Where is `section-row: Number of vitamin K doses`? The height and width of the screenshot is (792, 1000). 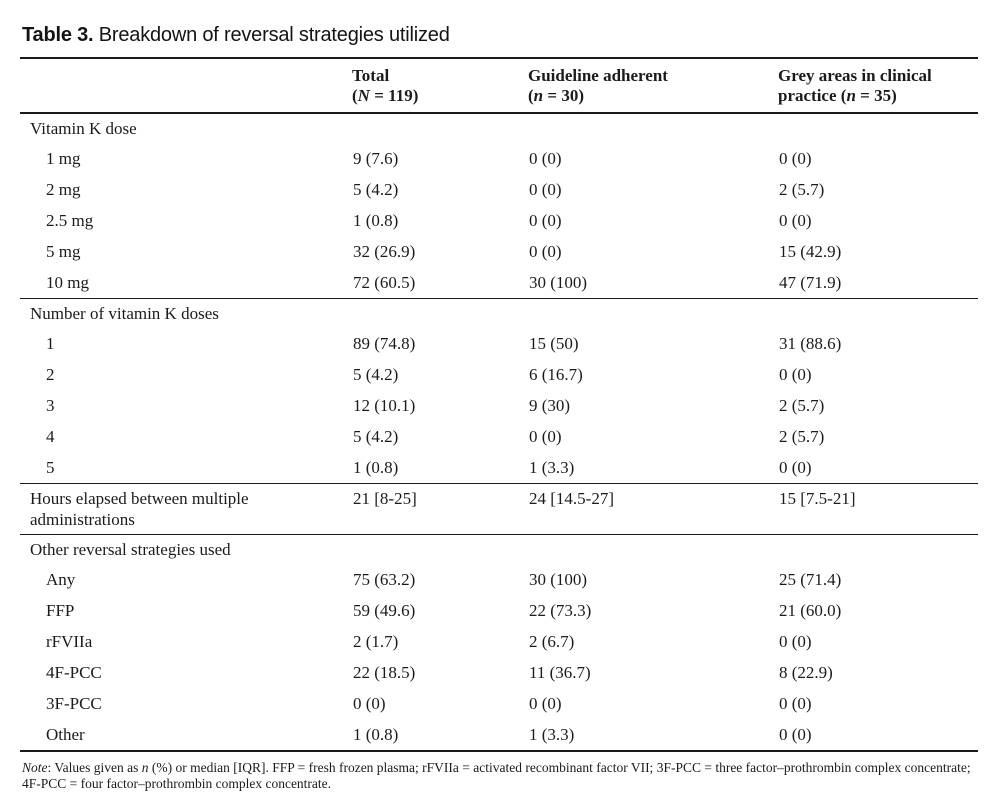 section-row: Number of vitamin K doses is located at coordinates (499, 314).